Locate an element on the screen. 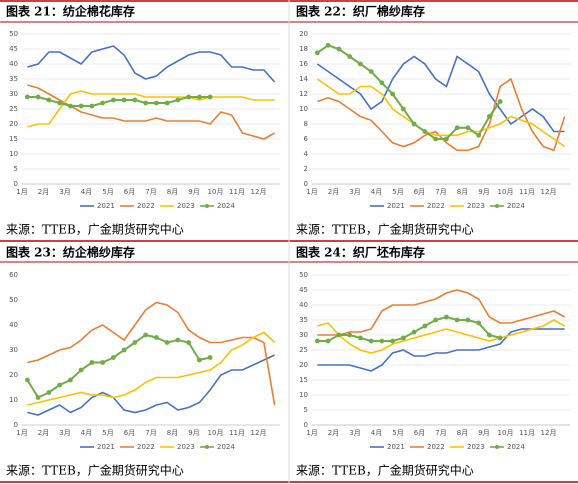 The image size is (578, 484). y-tick-label: 6 is located at coordinates (306, 139).